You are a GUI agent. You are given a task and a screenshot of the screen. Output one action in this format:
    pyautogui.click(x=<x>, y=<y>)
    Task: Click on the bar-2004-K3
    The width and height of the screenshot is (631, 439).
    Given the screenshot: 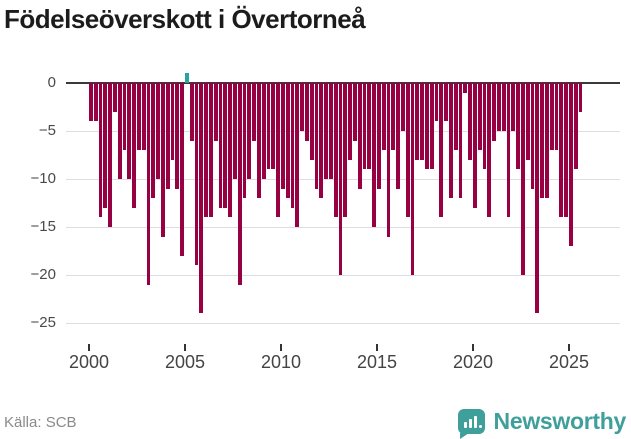 What is the action you would take?
    pyautogui.click(x=177, y=136)
    